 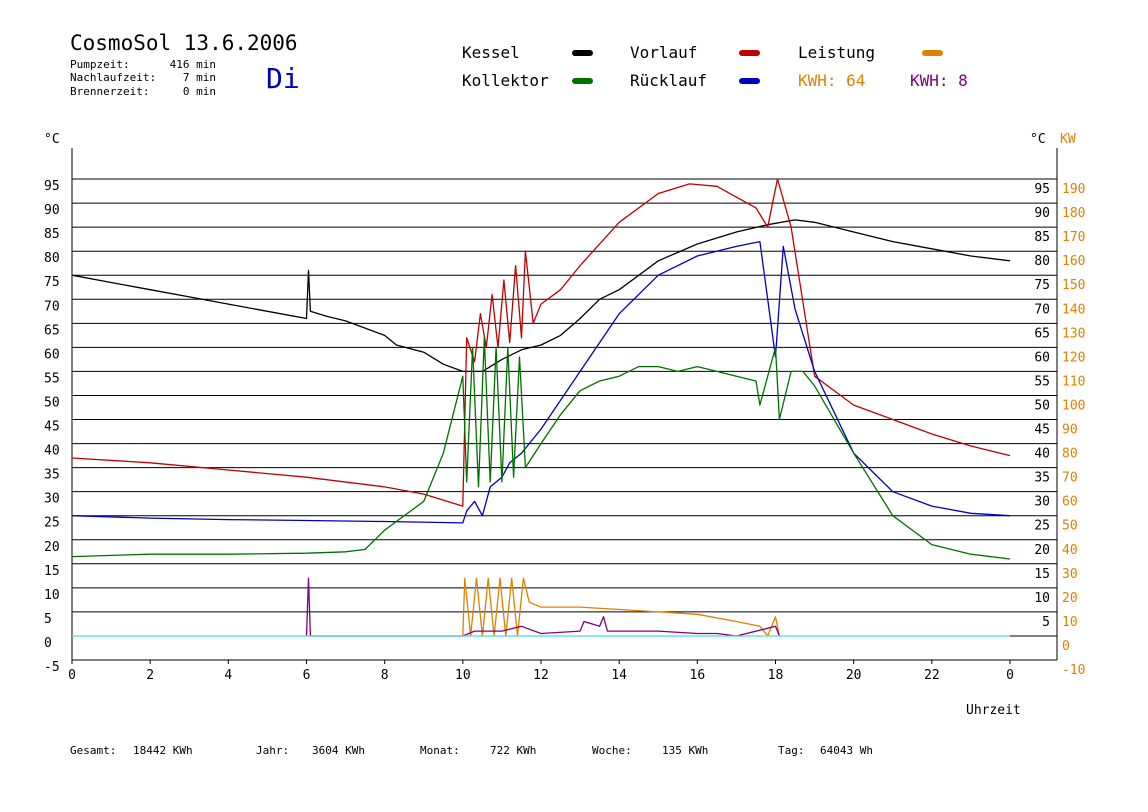 I want to click on y-tick-right-temp: 70, so click(x=1042, y=309).